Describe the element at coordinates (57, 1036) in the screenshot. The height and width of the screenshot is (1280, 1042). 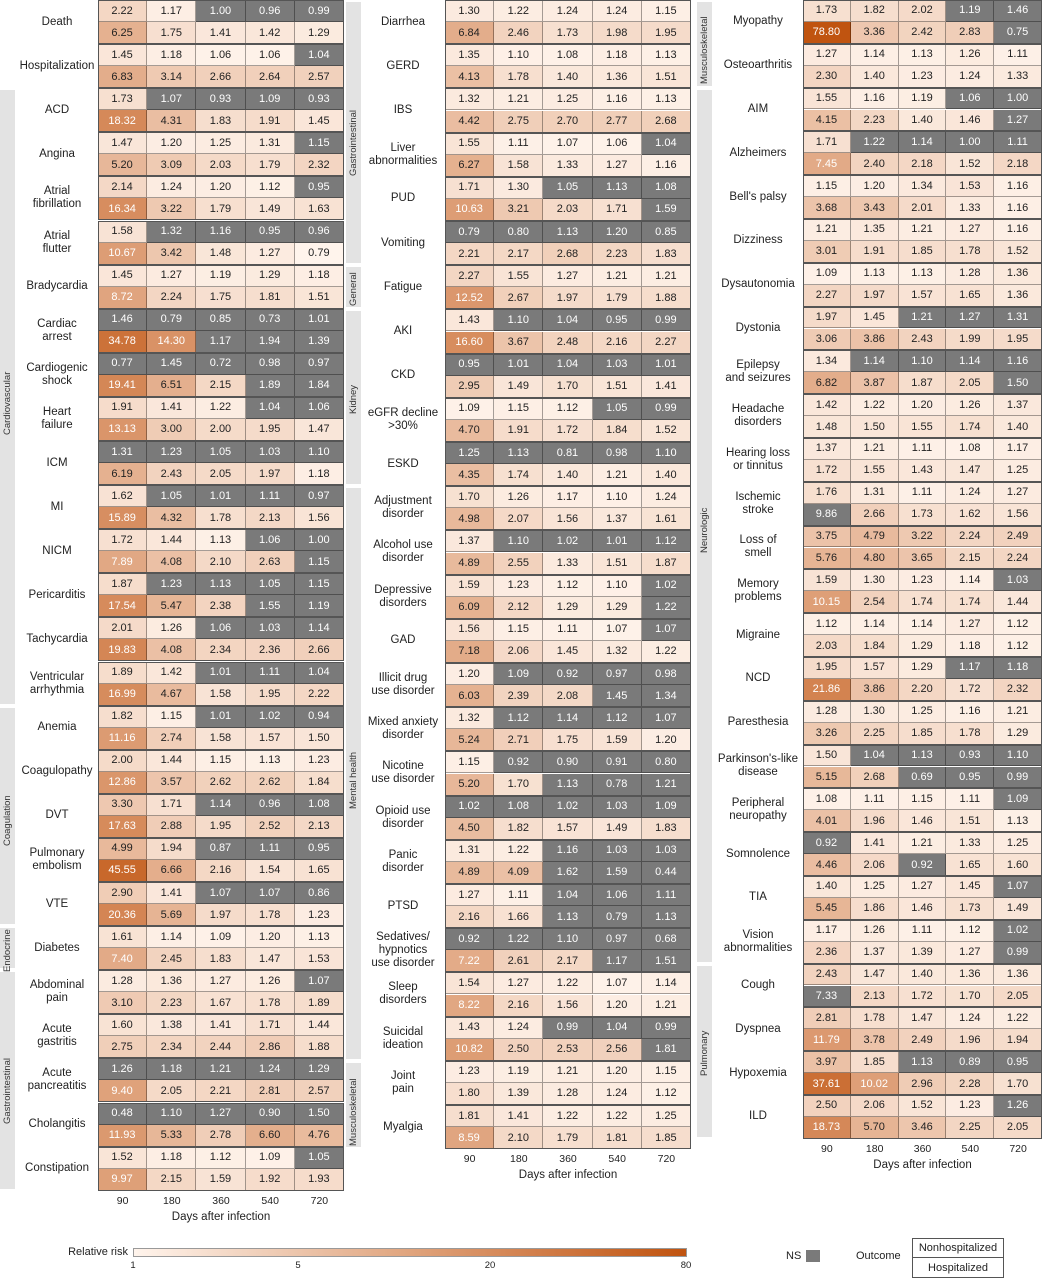
I see `row-label: Acute gastritis` at that location.